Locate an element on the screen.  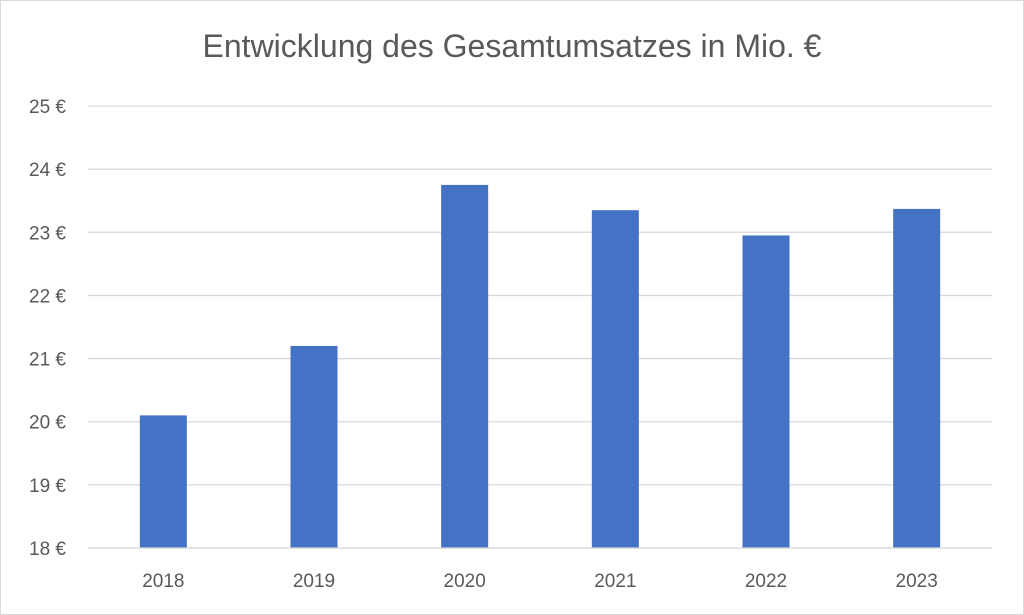
y-tick-label: 23 € is located at coordinates (47, 233).